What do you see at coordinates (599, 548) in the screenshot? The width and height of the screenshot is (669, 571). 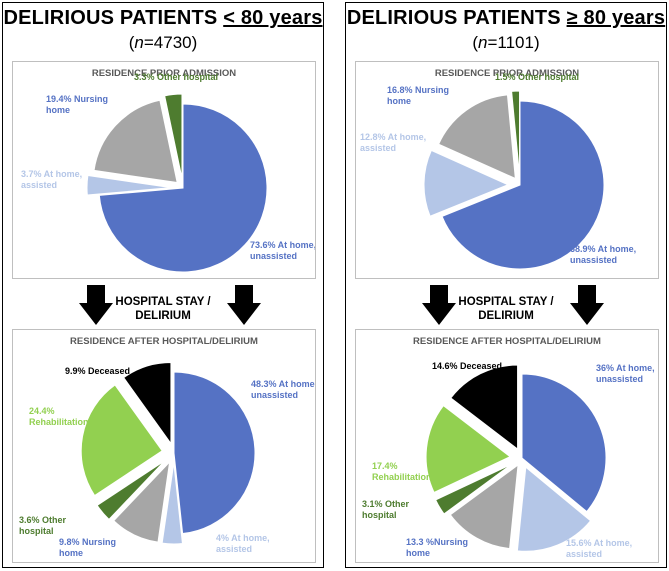 I see `slice-label: 15.6% At home, assisted` at bounding box center [599, 548].